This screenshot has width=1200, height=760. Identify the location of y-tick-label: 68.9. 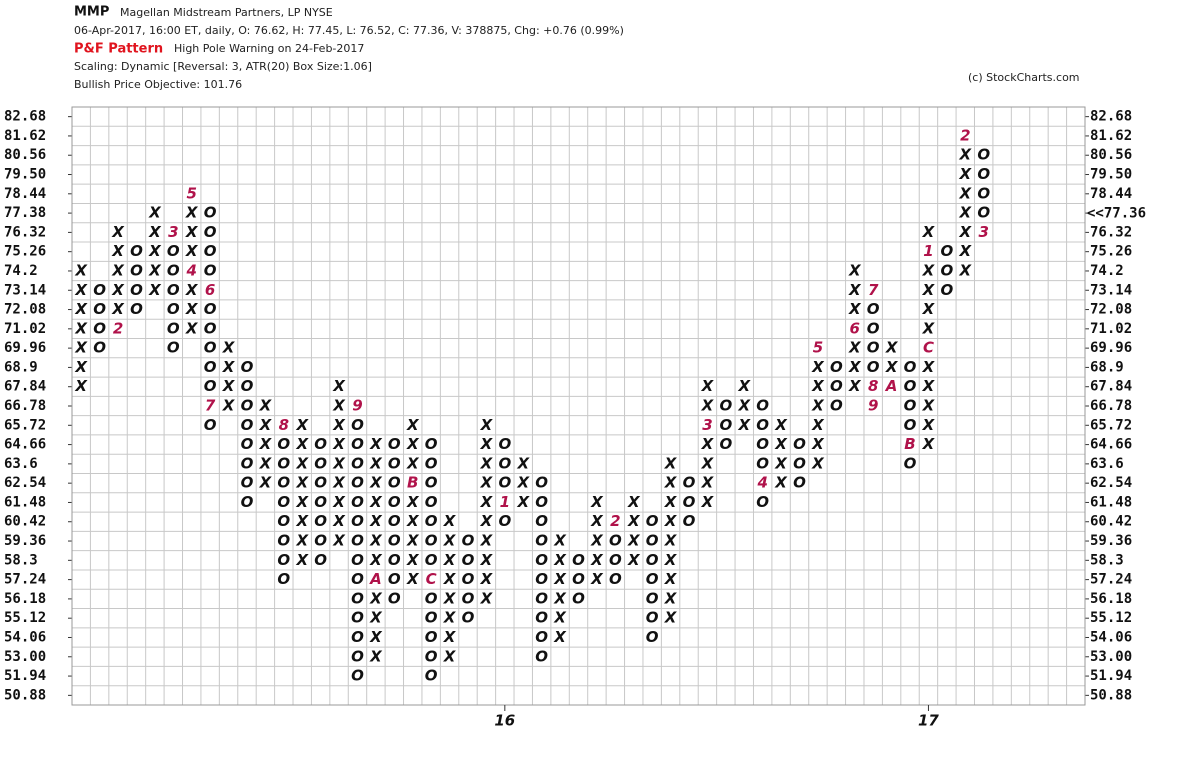
(21, 367).